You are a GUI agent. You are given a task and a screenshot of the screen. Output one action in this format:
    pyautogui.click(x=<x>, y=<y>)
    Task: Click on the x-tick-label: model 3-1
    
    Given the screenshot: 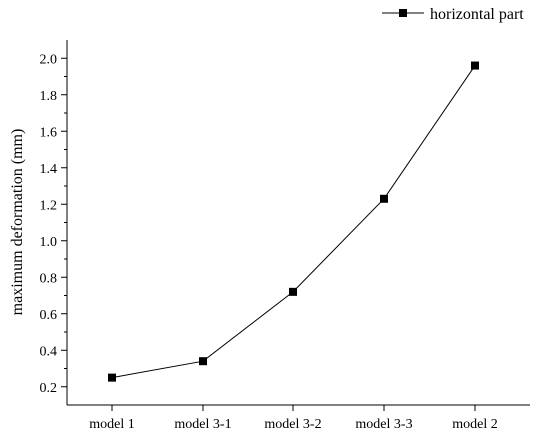 What is the action you would take?
    pyautogui.click(x=202, y=424)
    